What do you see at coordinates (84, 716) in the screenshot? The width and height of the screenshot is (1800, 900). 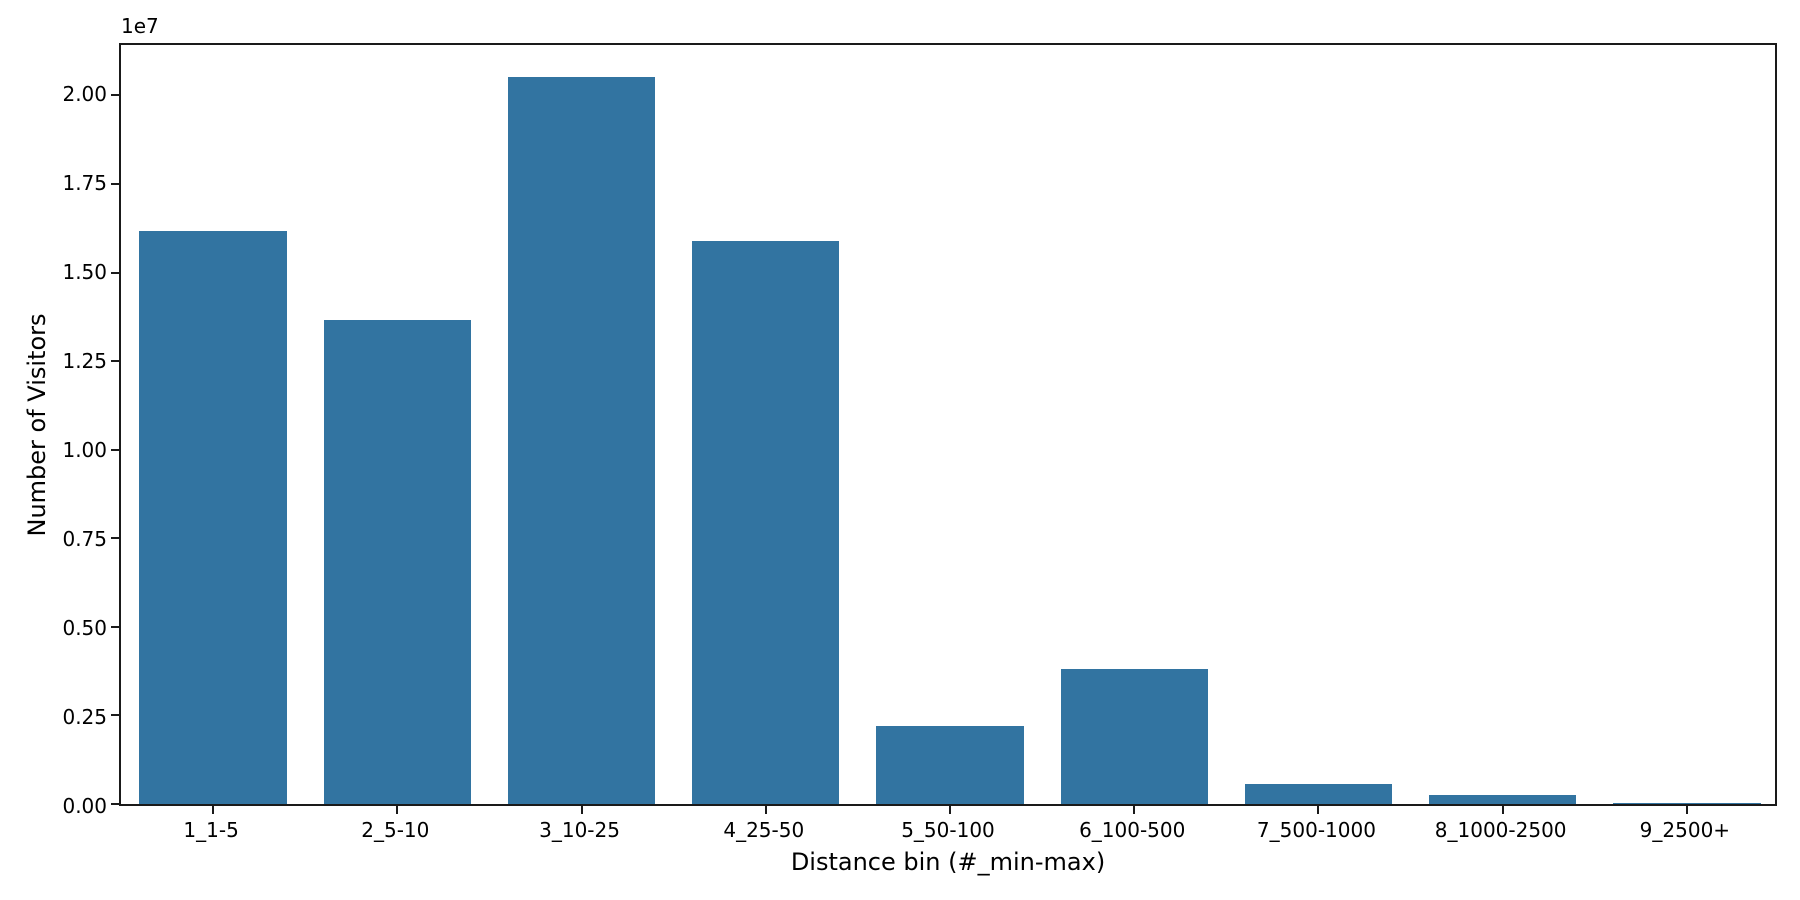 I see `y-tick-label: 0.25` at bounding box center [84, 716].